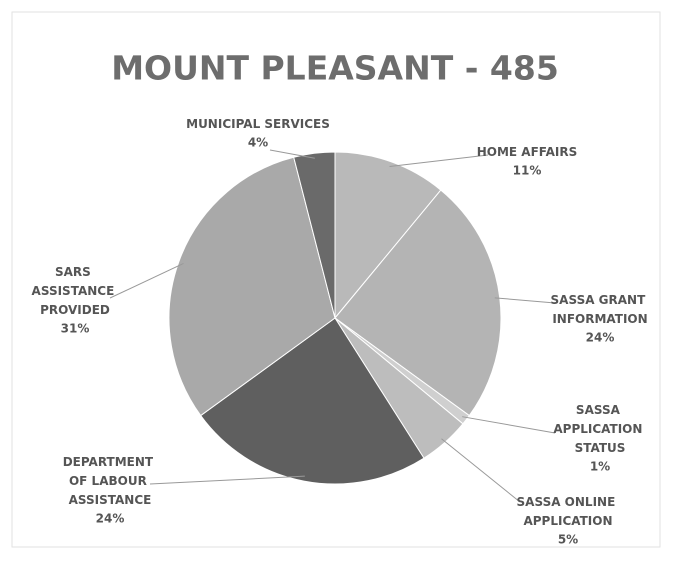 The width and height of the screenshot is (675, 562). I want to click on slice-label: MUNICIPAL SERVICES, so click(258, 124).